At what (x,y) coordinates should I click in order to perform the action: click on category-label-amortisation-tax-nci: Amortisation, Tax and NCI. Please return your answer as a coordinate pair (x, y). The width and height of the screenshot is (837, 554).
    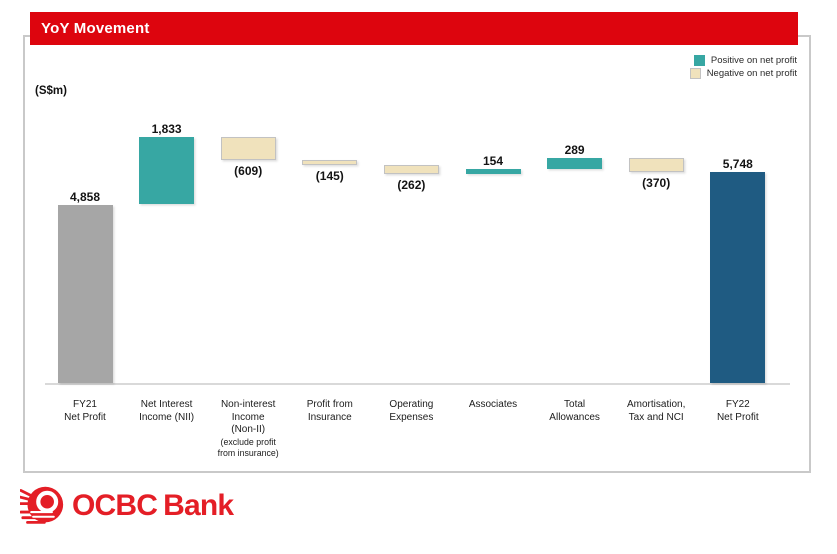
    Looking at the image, I should click on (656, 411).